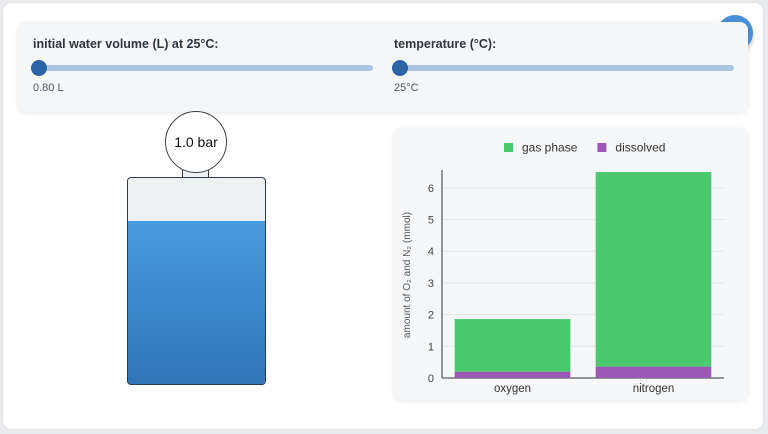 The width and height of the screenshot is (768, 434). I want to click on y-tick-label: 3, so click(431, 284).